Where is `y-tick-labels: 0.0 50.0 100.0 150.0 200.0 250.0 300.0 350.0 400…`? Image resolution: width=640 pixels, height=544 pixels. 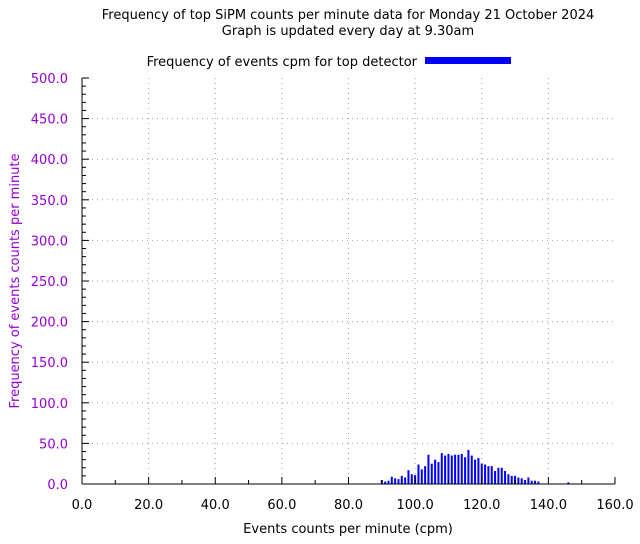 y-tick-labels: 0.0 50.0 100.0 150.0 200.0 250.0 300.0 350.0 400… is located at coordinates (49, 282).